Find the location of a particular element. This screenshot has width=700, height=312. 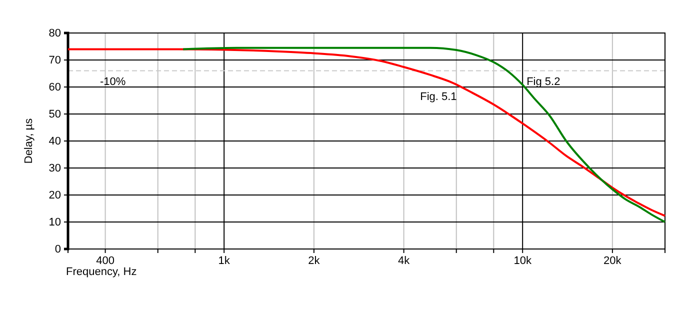

x-tick-label: 10k is located at coordinates (523, 260).